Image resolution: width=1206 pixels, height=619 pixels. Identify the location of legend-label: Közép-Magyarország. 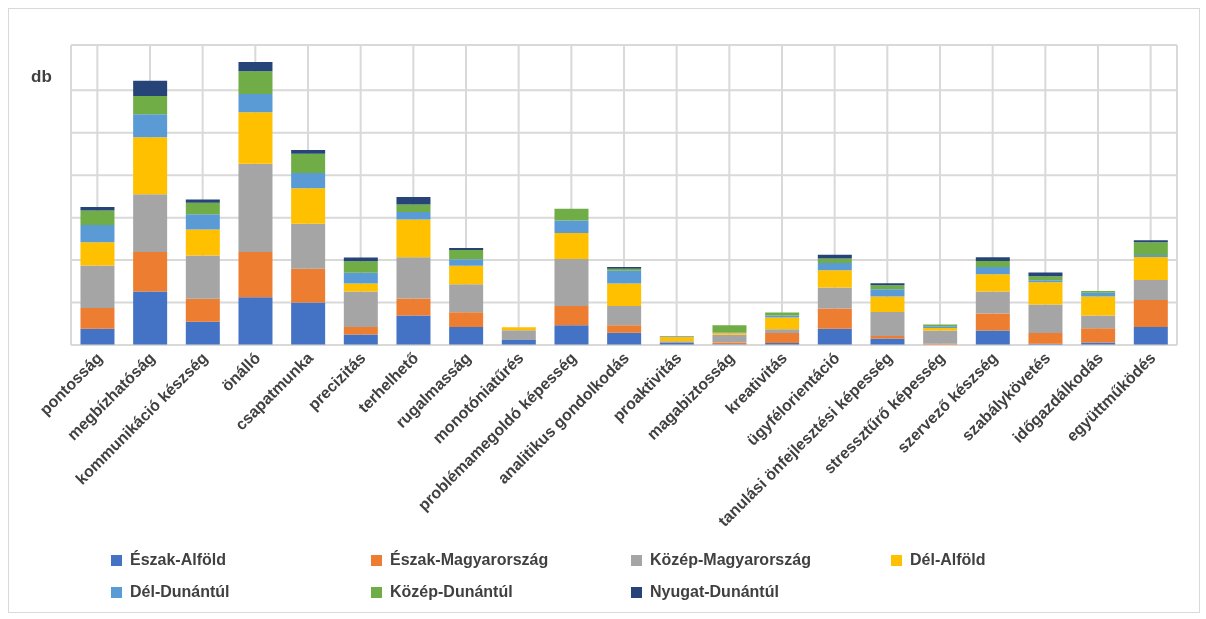
(730, 560).